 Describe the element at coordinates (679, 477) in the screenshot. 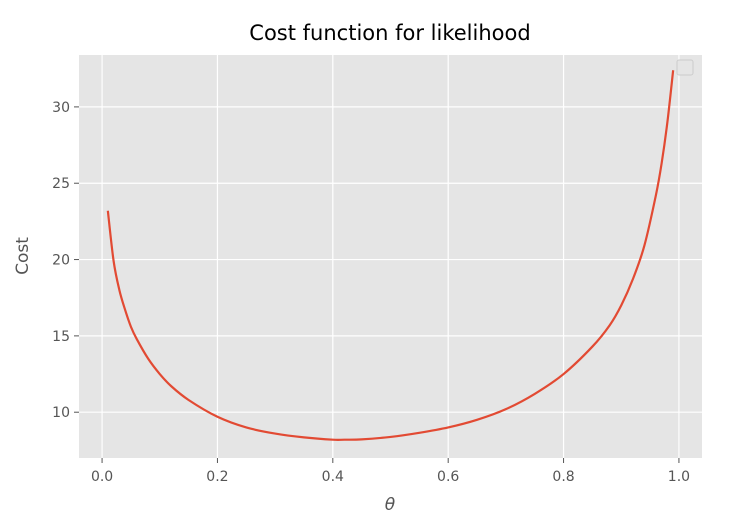

I see `x-tick-label: 1.0` at that location.